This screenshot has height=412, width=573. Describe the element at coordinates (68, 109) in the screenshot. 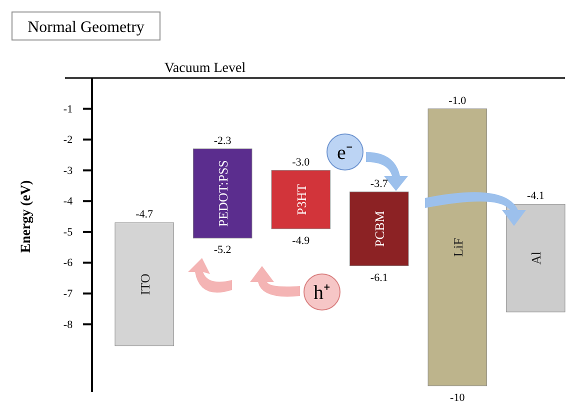

I see `y-tick-label: -1` at that location.